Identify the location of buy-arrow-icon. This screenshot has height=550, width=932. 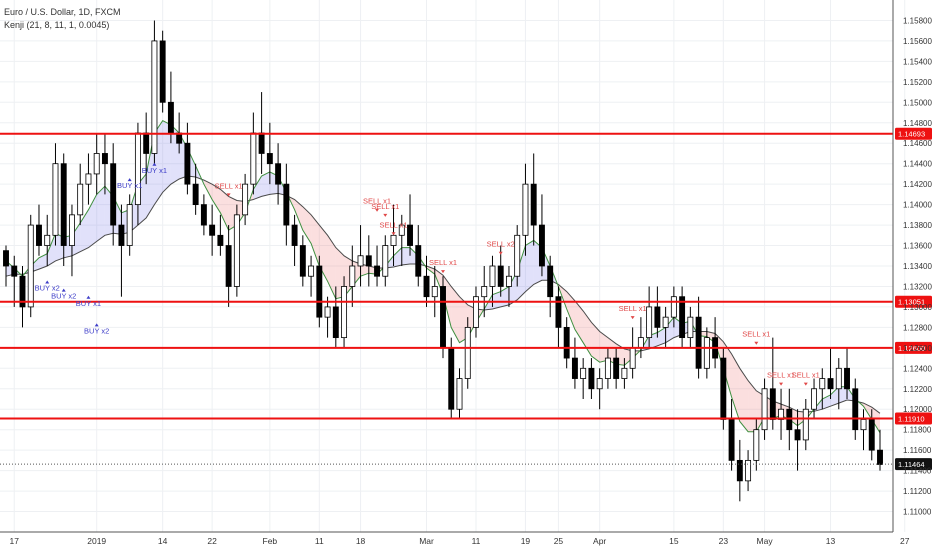
(154, 164).